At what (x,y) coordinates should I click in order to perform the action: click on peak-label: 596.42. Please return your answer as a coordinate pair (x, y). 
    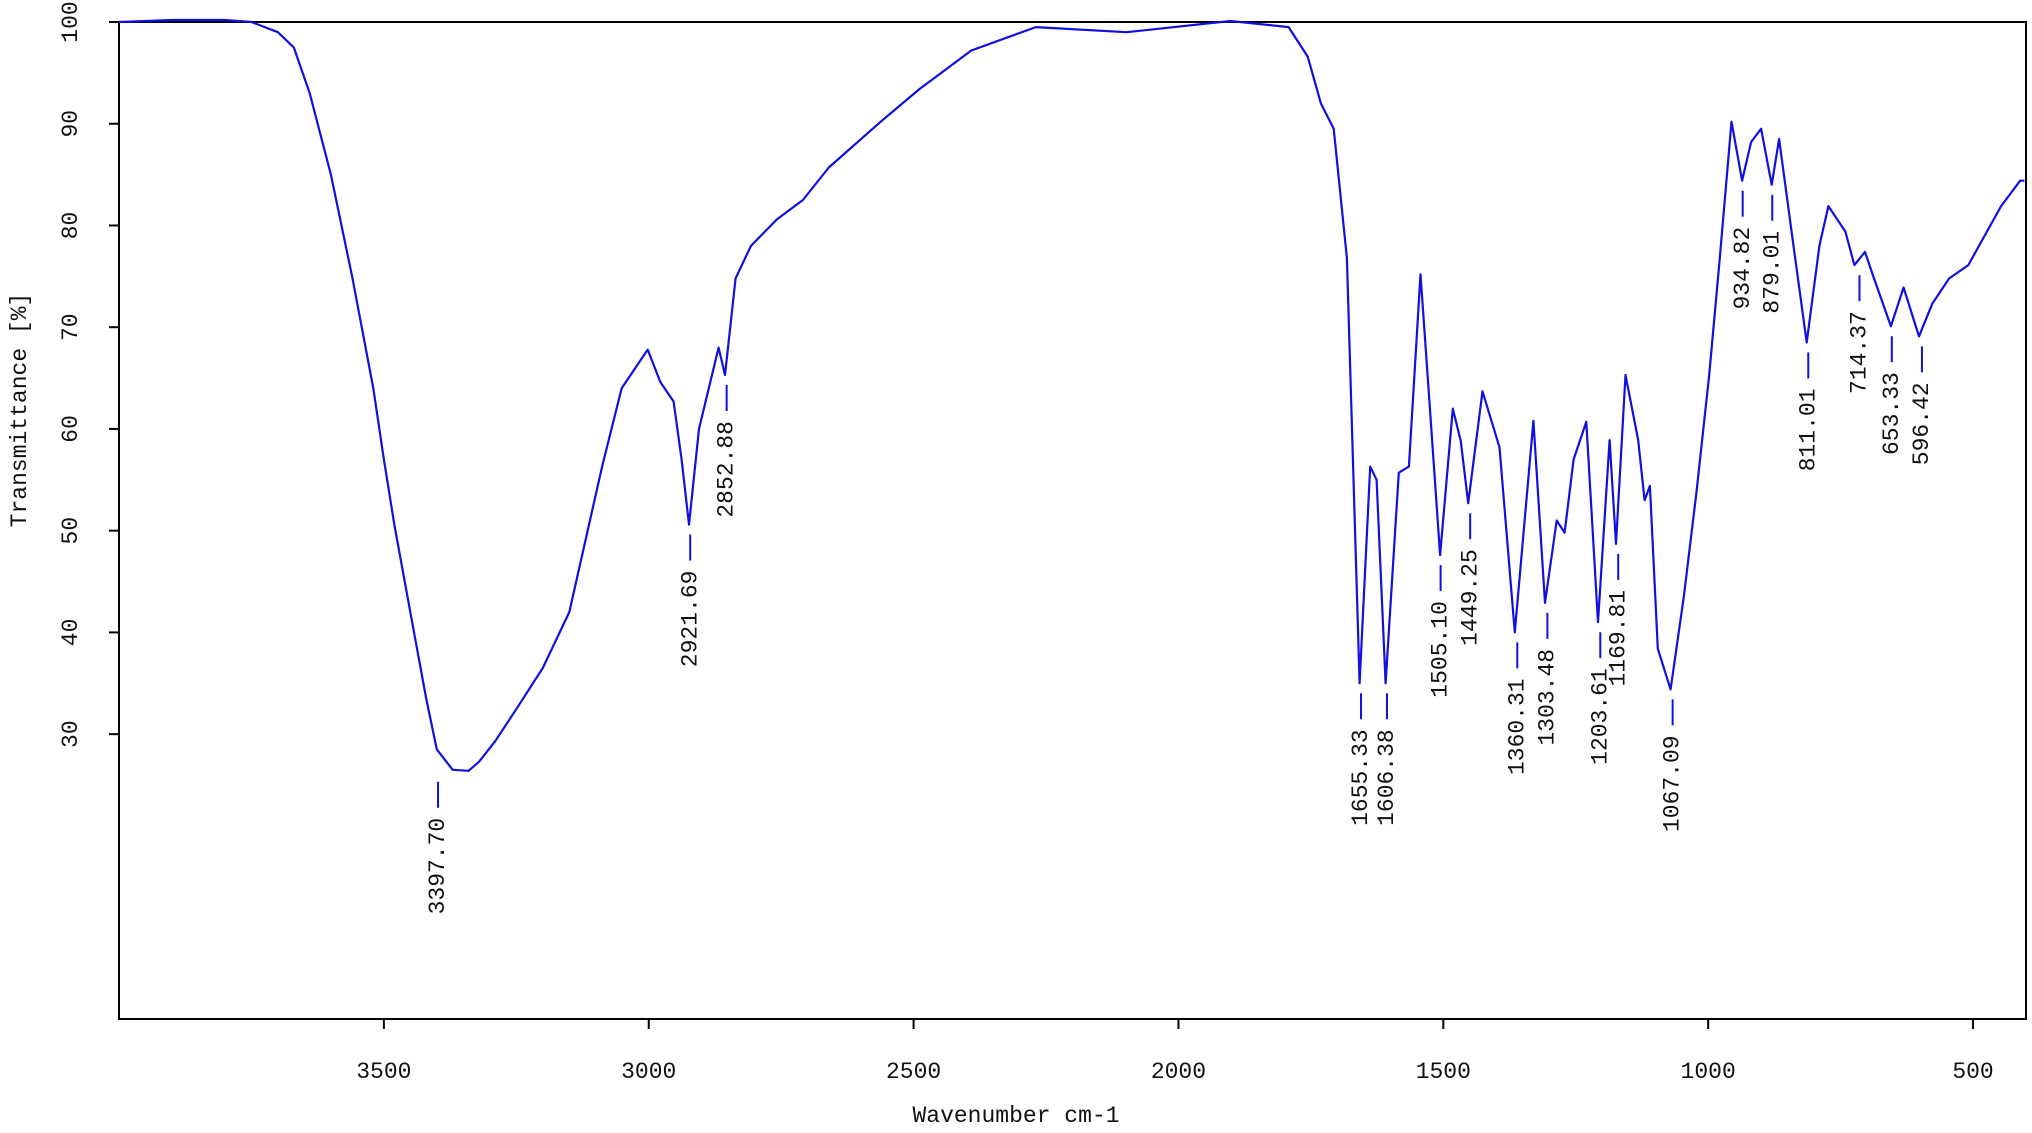
    Looking at the image, I should click on (1922, 423).